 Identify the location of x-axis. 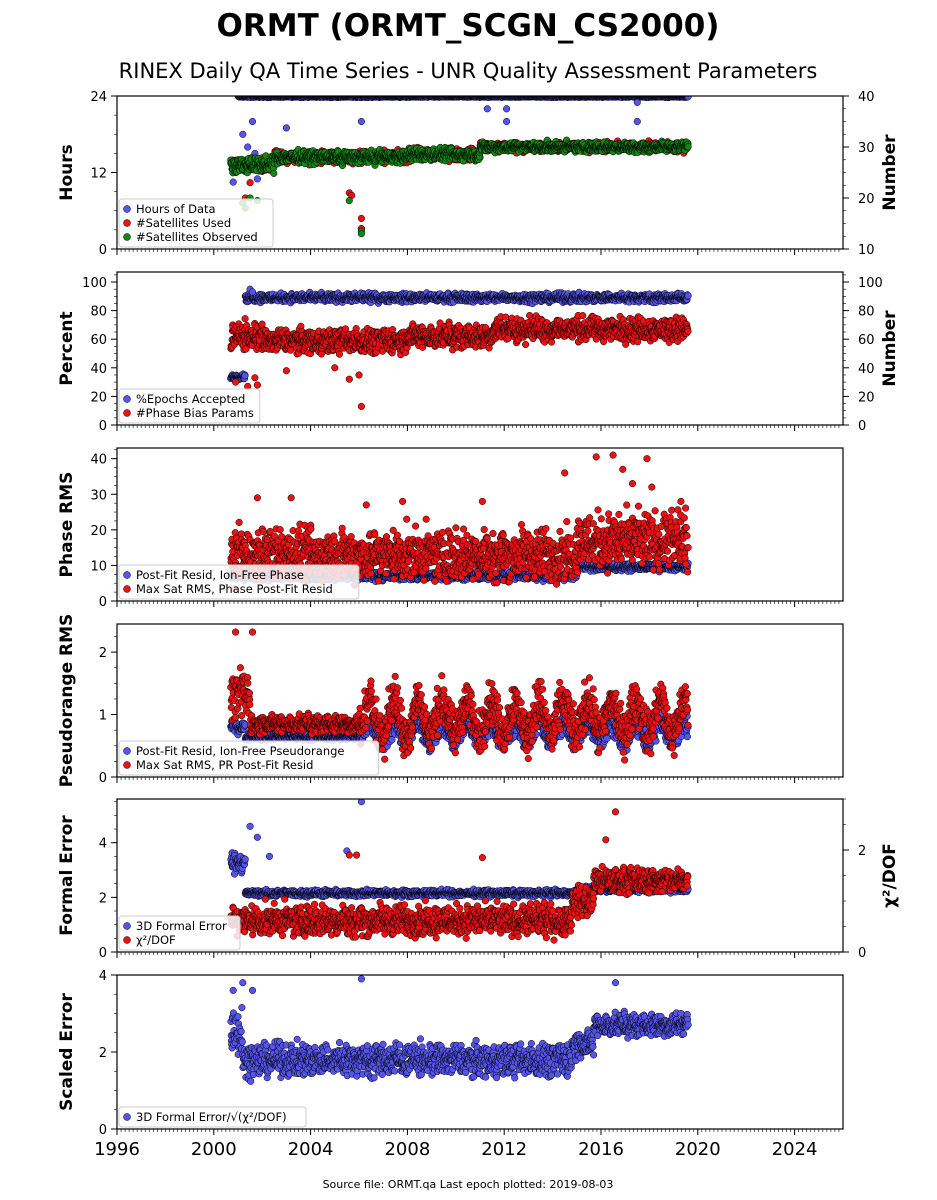
(478, 252).